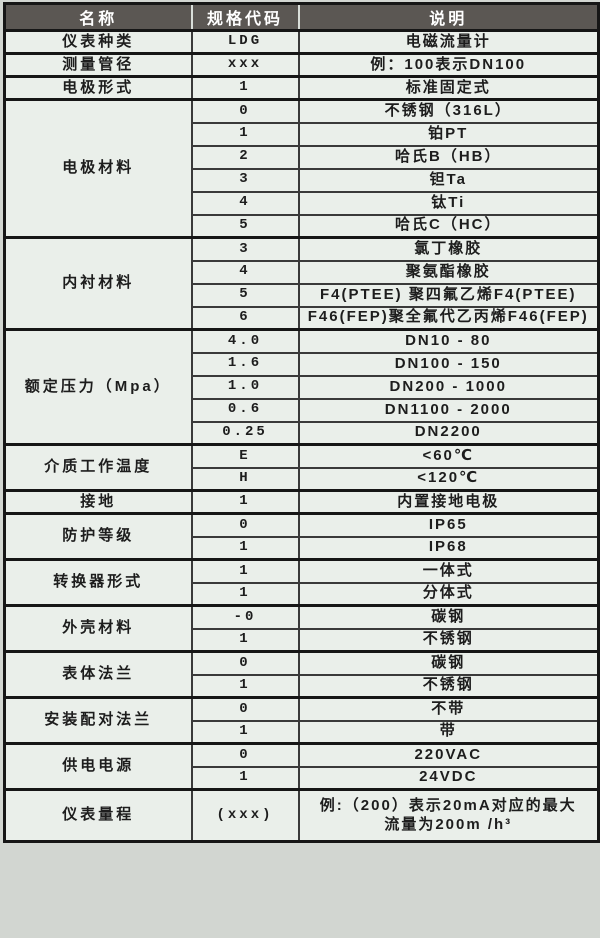 This screenshot has width=600, height=938. I want to click on table-row: 内衬材料 3 氯丁橡胶, so click(301, 283).